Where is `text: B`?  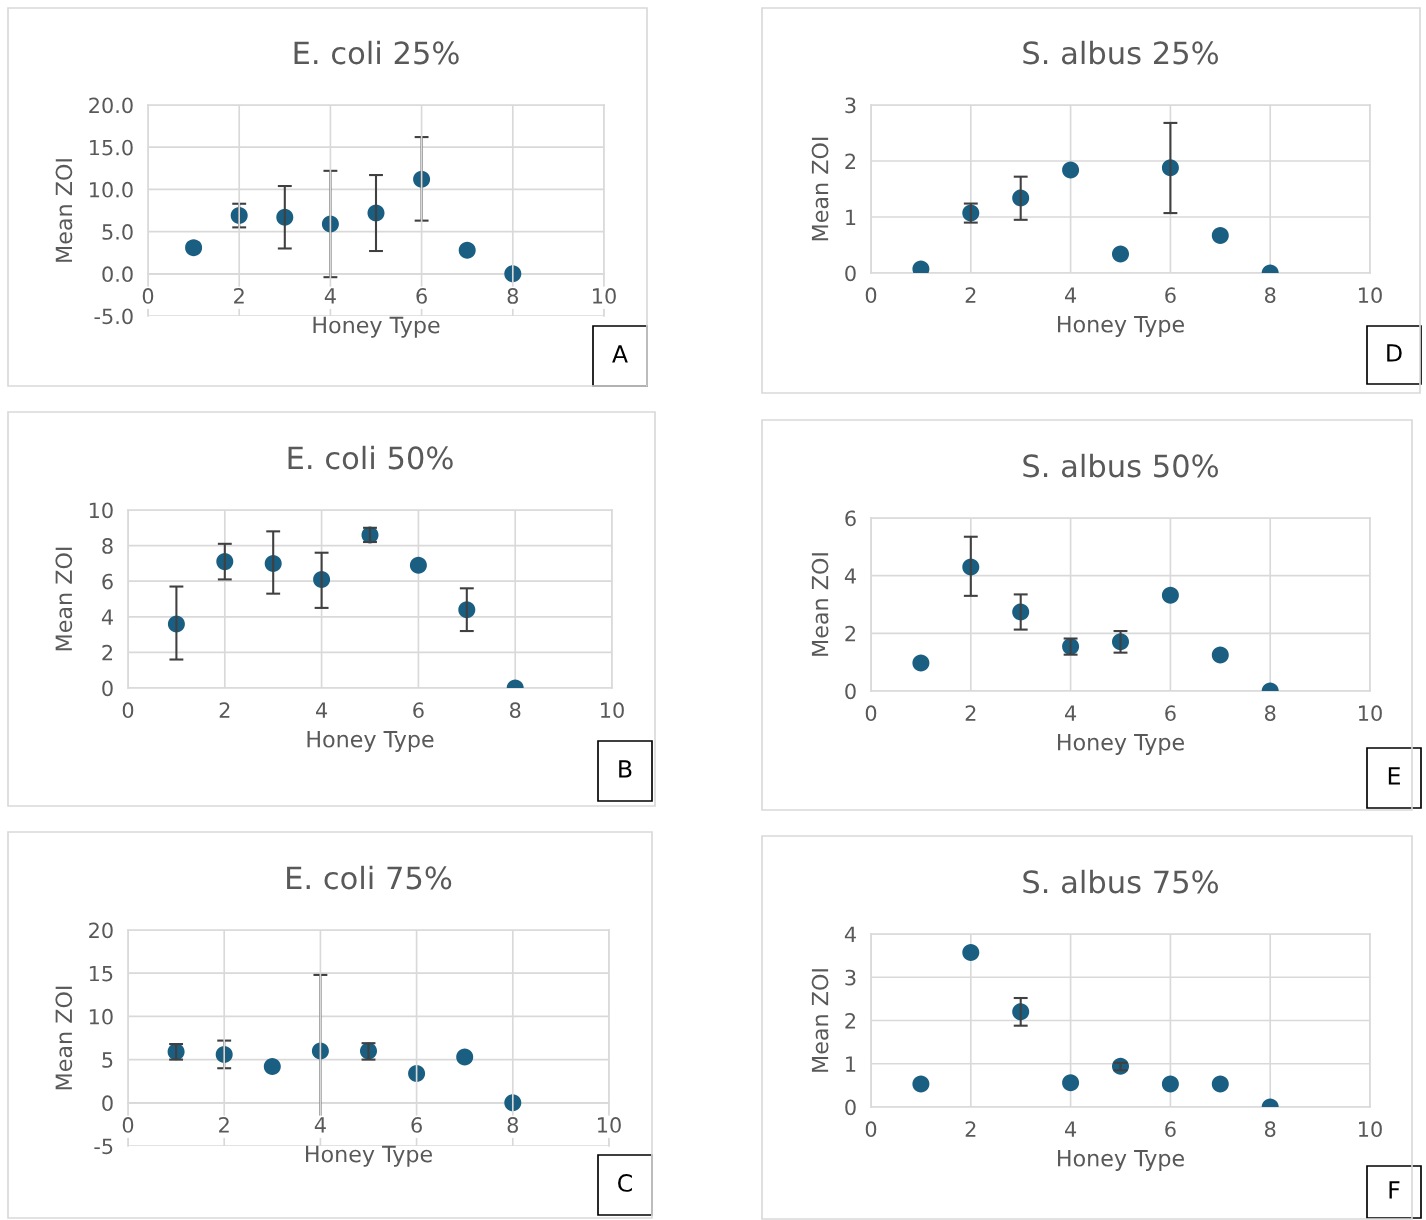 text: B is located at coordinates (625, 769).